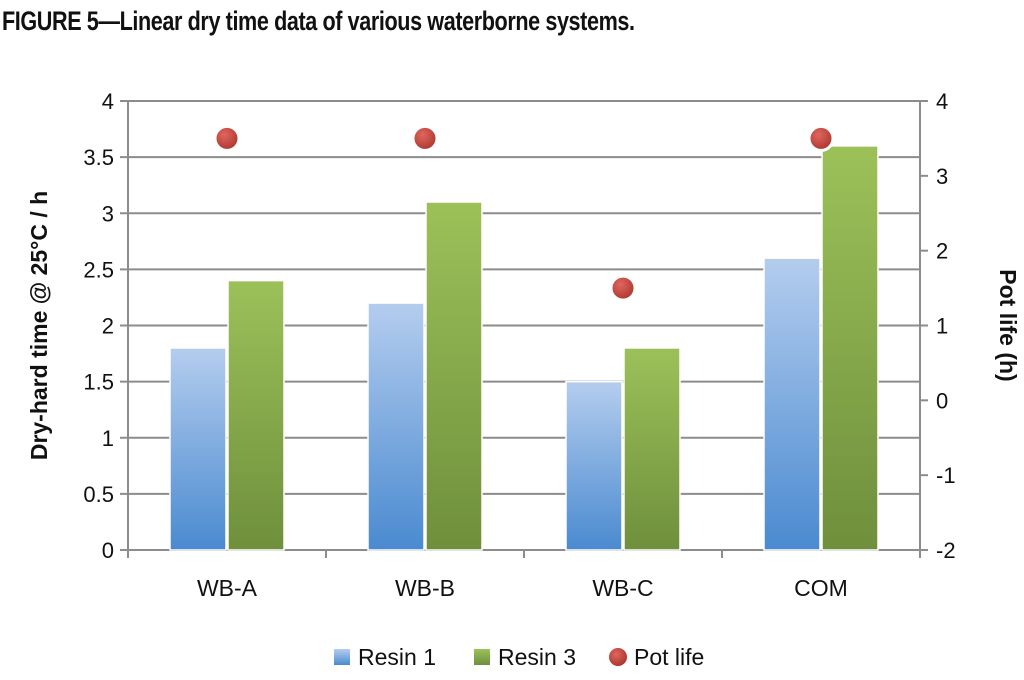 The width and height of the screenshot is (1024, 680). Describe the element at coordinates (821, 588) in the screenshot. I see `x-category-label: COM` at that location.